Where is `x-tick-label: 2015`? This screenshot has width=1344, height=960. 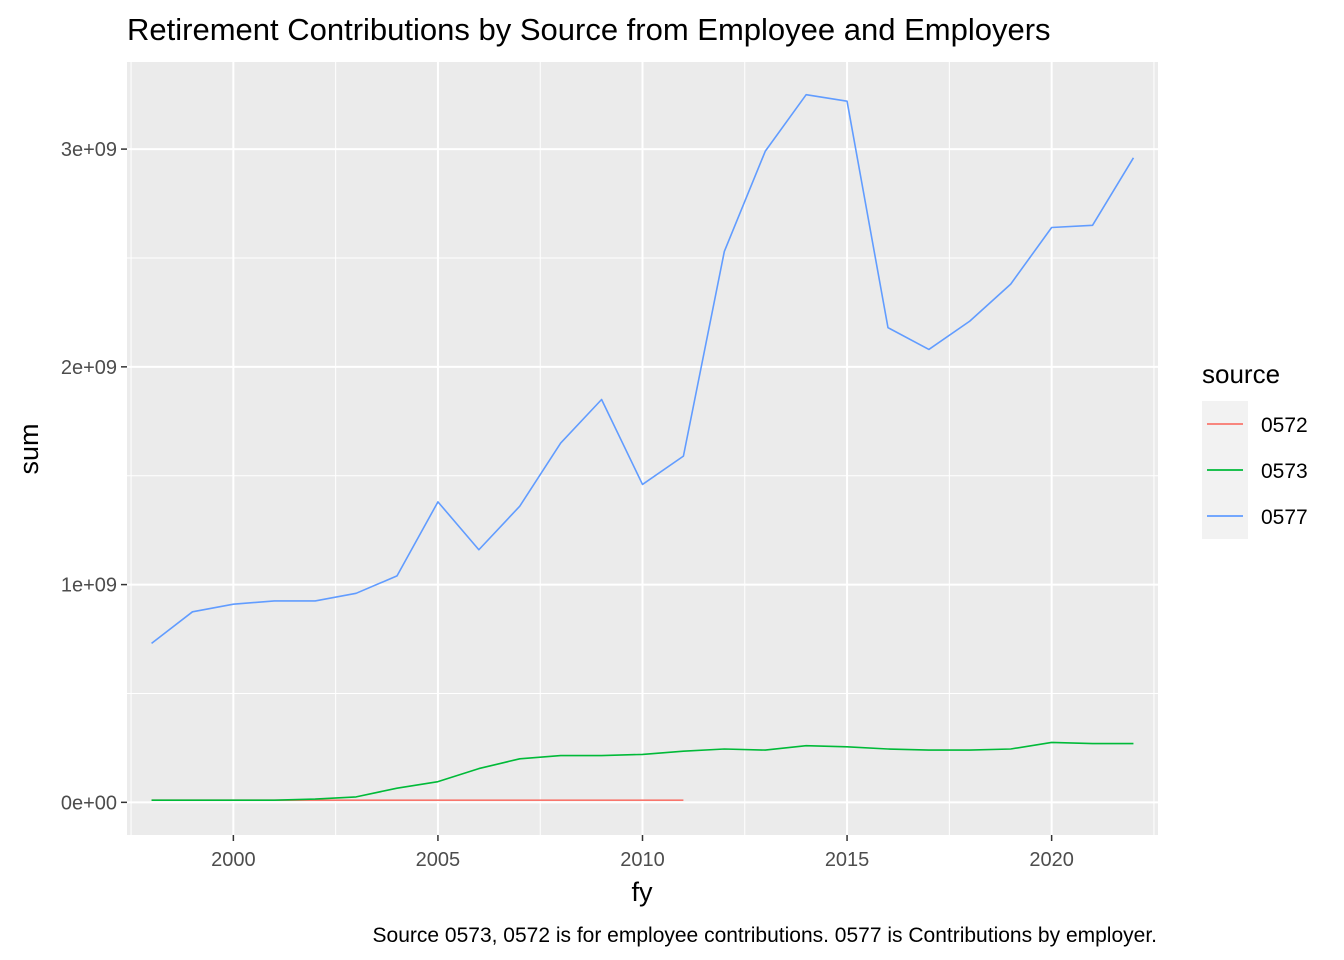 x-tick-label: 2015 is located at coordinates (847, 860).